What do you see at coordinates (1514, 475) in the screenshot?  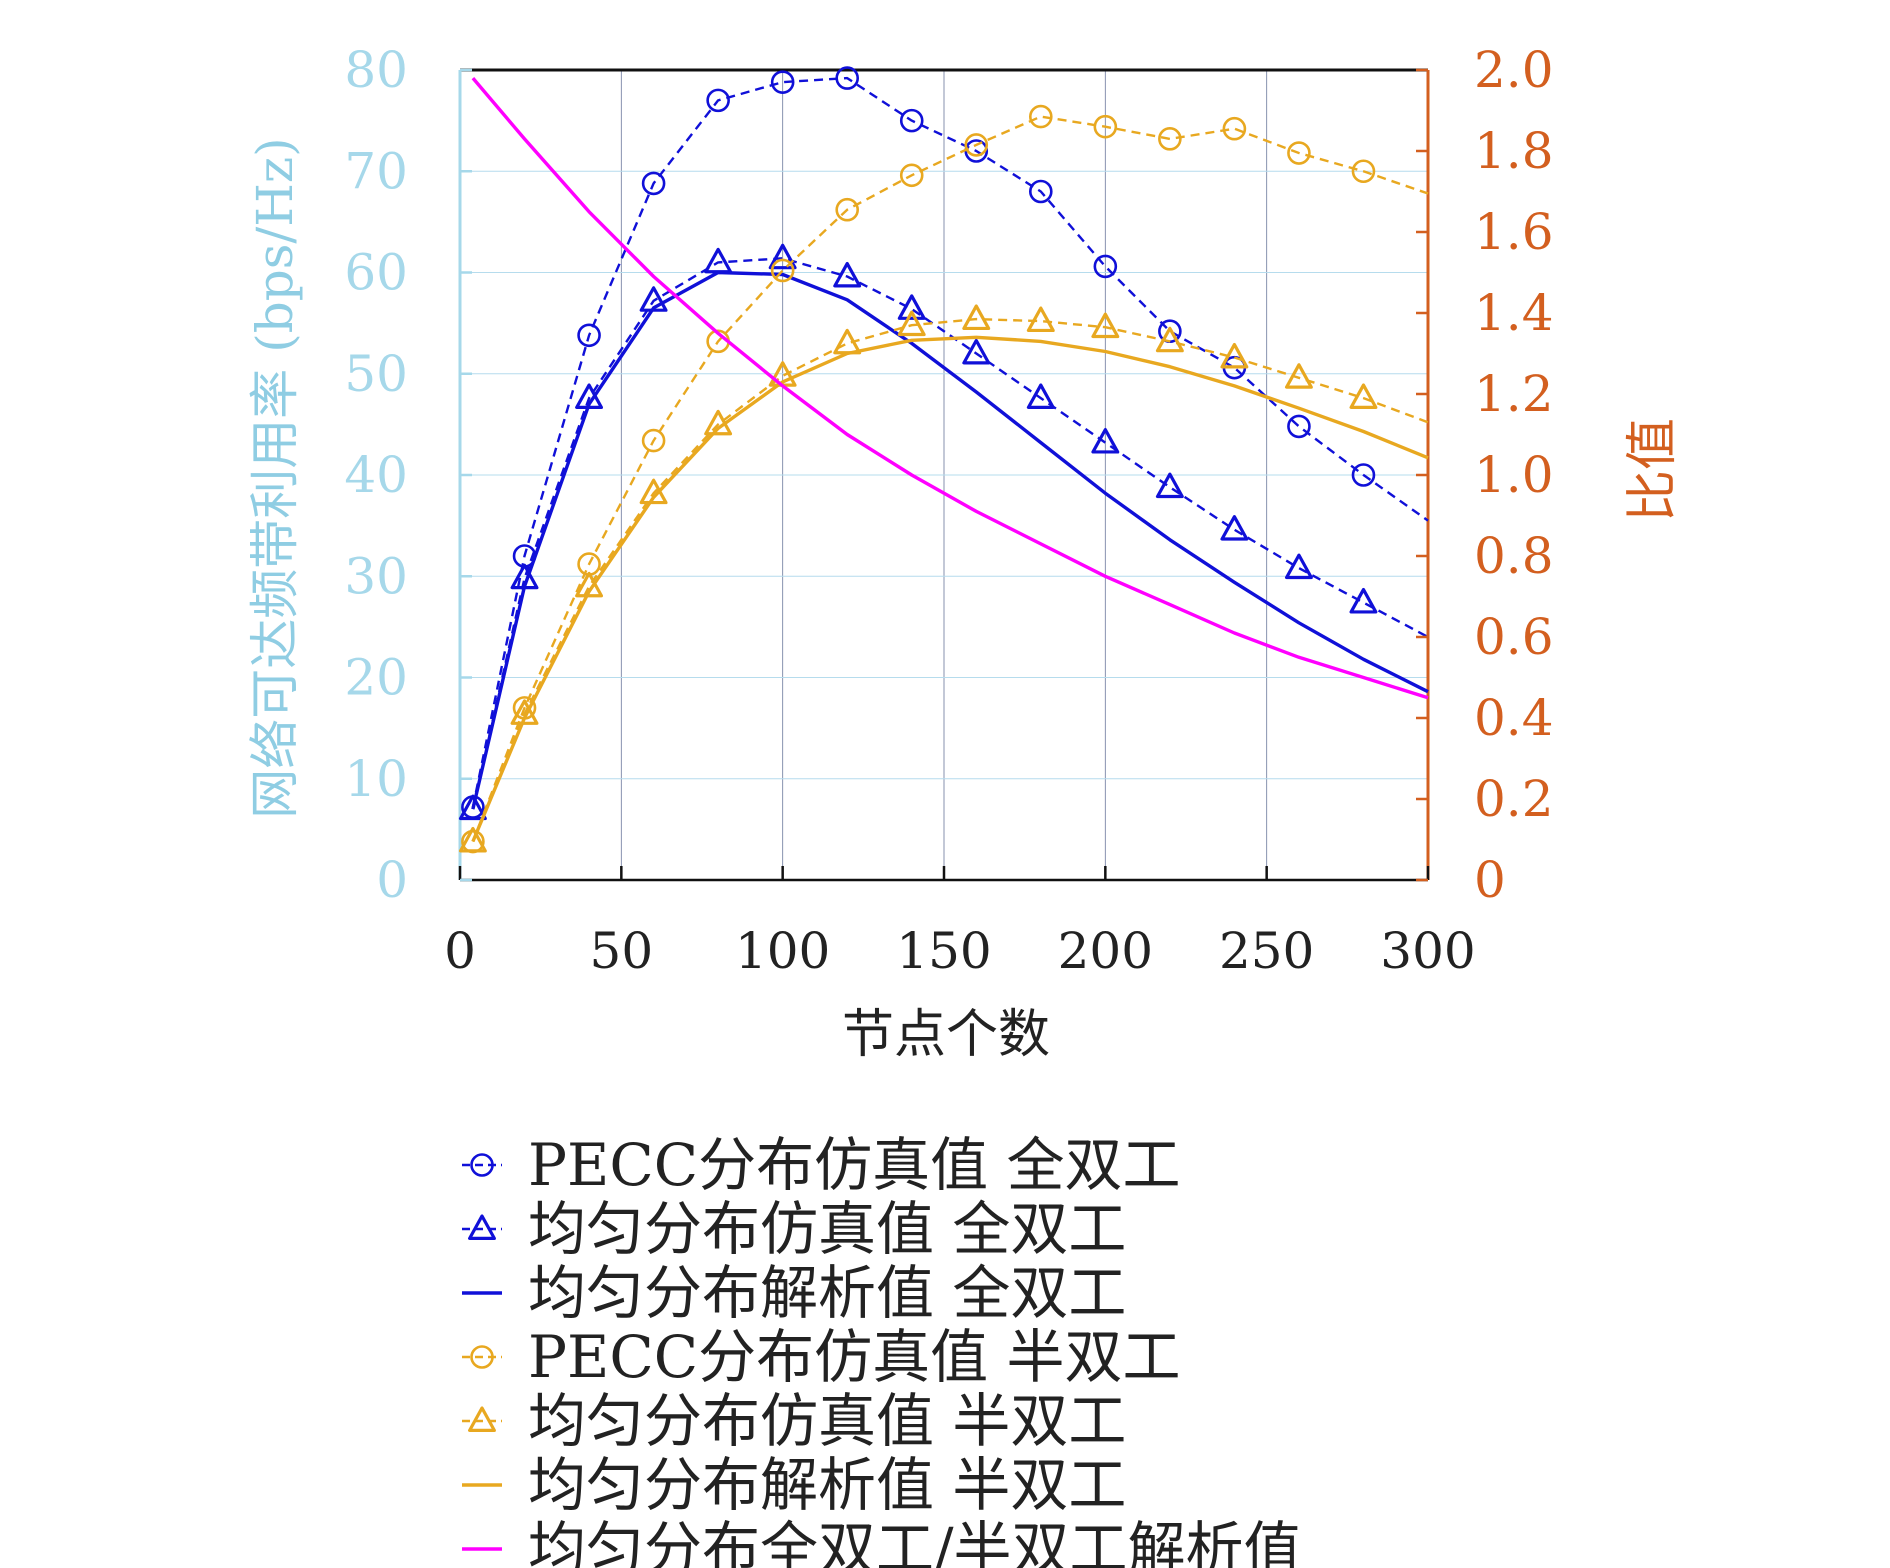 I see `right-tick-label: 1.0` at bounding box center [1514, 475].